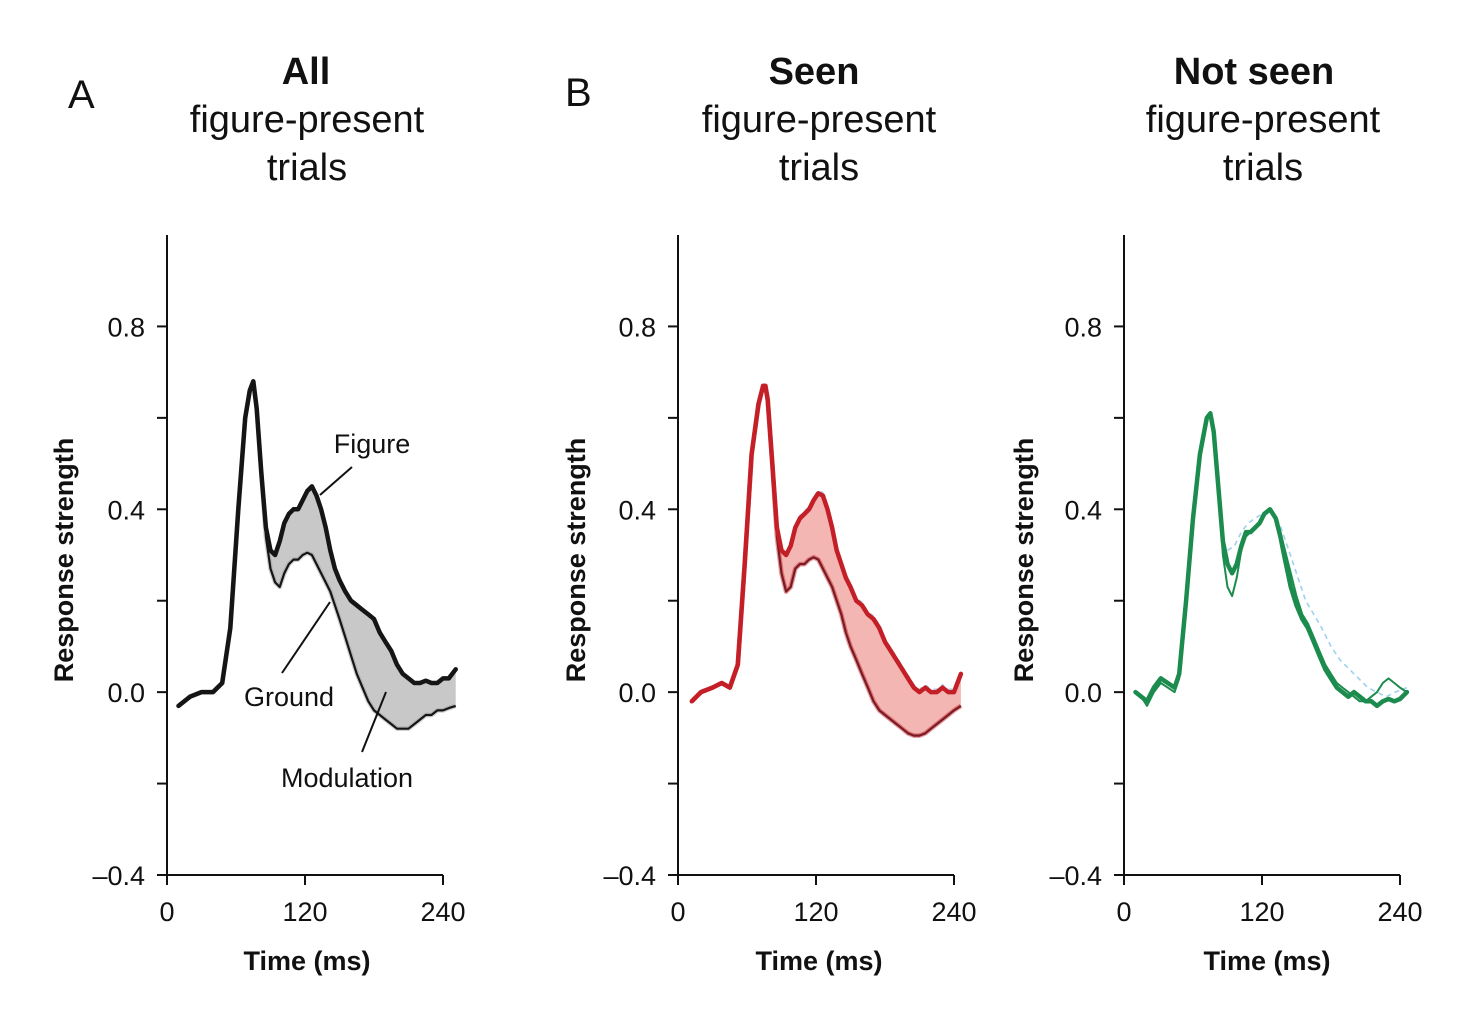 The height and width of the screenshot is (1023, 1472). Describe the element at coordinates (578, 93) in the screenshot. I see `panel-letter-b: B` at that location.